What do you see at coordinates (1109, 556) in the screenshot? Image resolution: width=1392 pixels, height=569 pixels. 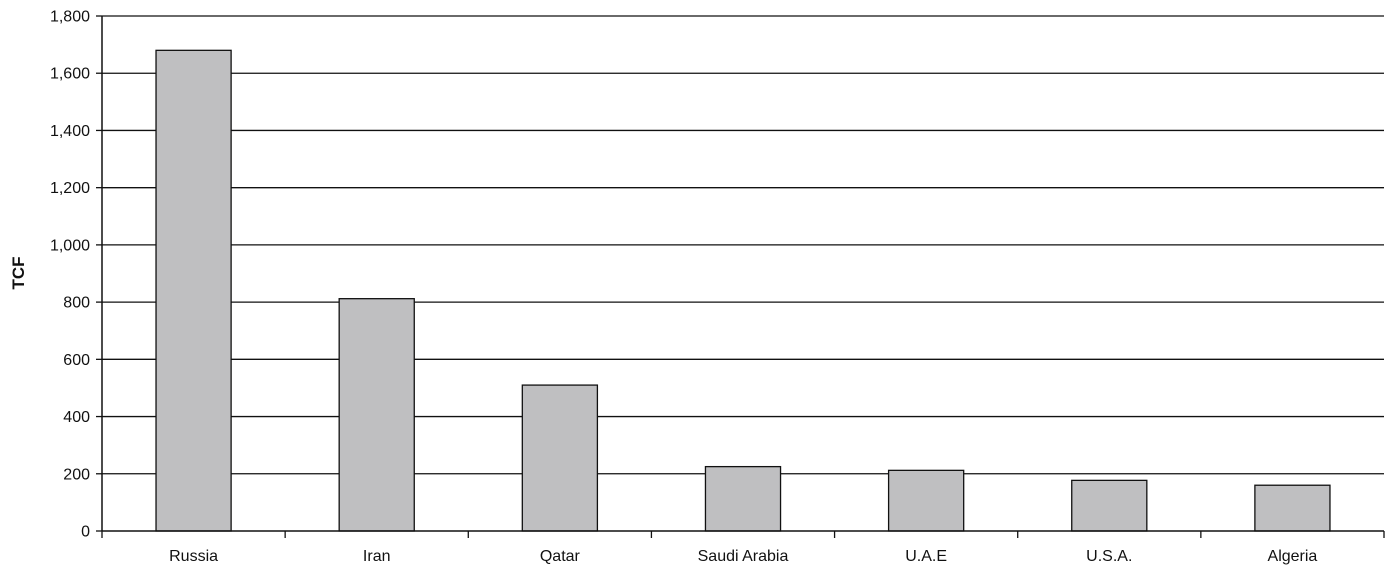 I see `x-tick-label-5: U.S.A.` at bounding box center [1109, 556].